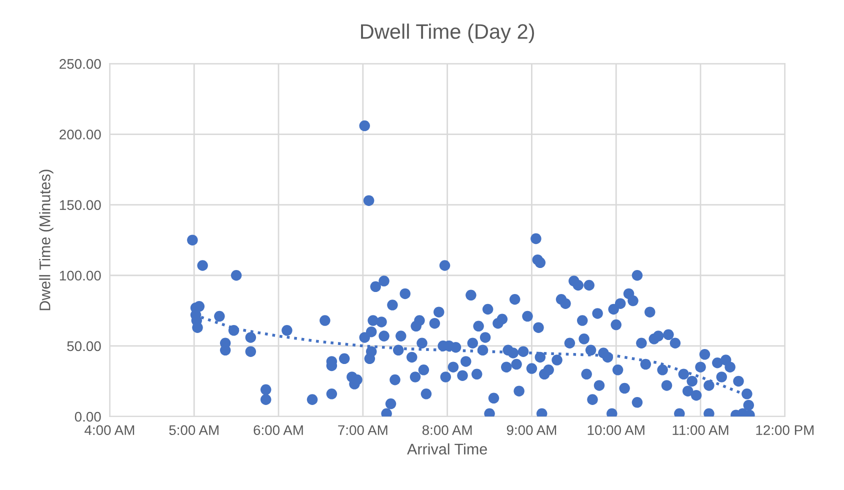 The width and height of the screenshot is (844, 490). Describe the element at coordinates (80, 275) in the screenshot. I see `y-tick-label: 100.00` at that location.